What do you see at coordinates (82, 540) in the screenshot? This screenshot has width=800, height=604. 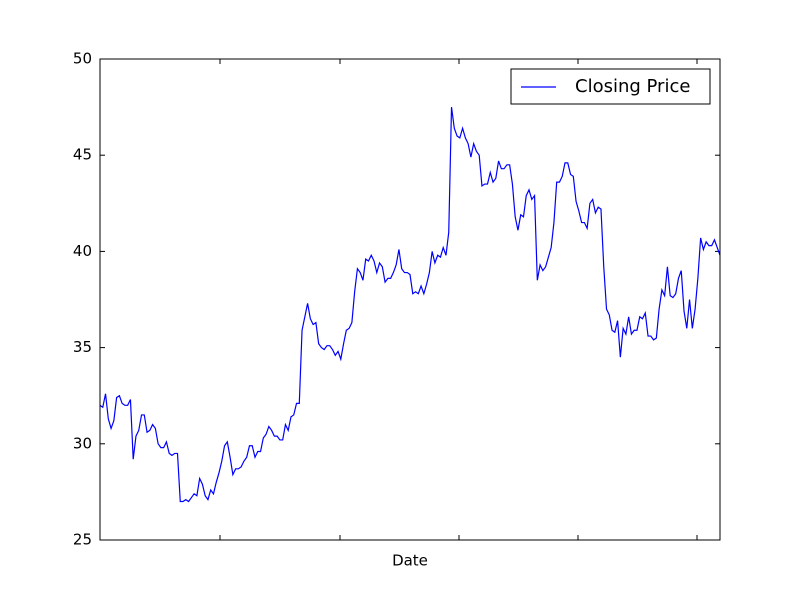 I see `y-tick-label: 25` at bounding box center [82, 540].